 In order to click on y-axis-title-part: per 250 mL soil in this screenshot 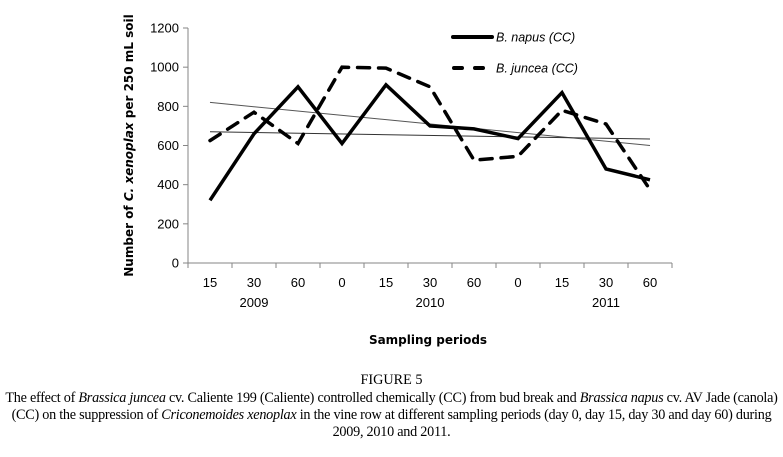, I will do `click(129, 68)`.